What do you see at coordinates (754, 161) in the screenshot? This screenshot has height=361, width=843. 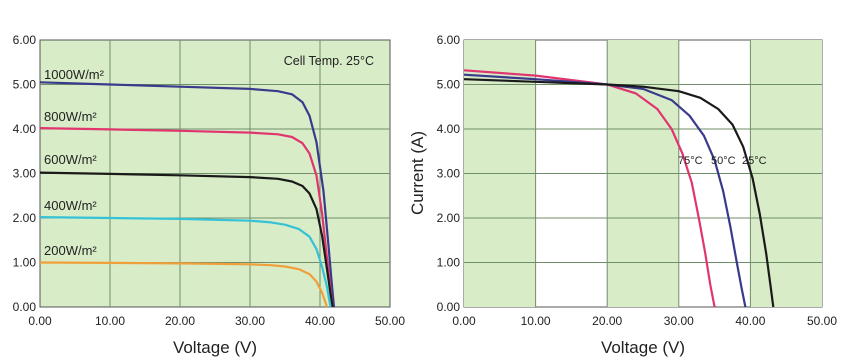 I see `label-25c: 25°C` at bounding box center [754, 161].